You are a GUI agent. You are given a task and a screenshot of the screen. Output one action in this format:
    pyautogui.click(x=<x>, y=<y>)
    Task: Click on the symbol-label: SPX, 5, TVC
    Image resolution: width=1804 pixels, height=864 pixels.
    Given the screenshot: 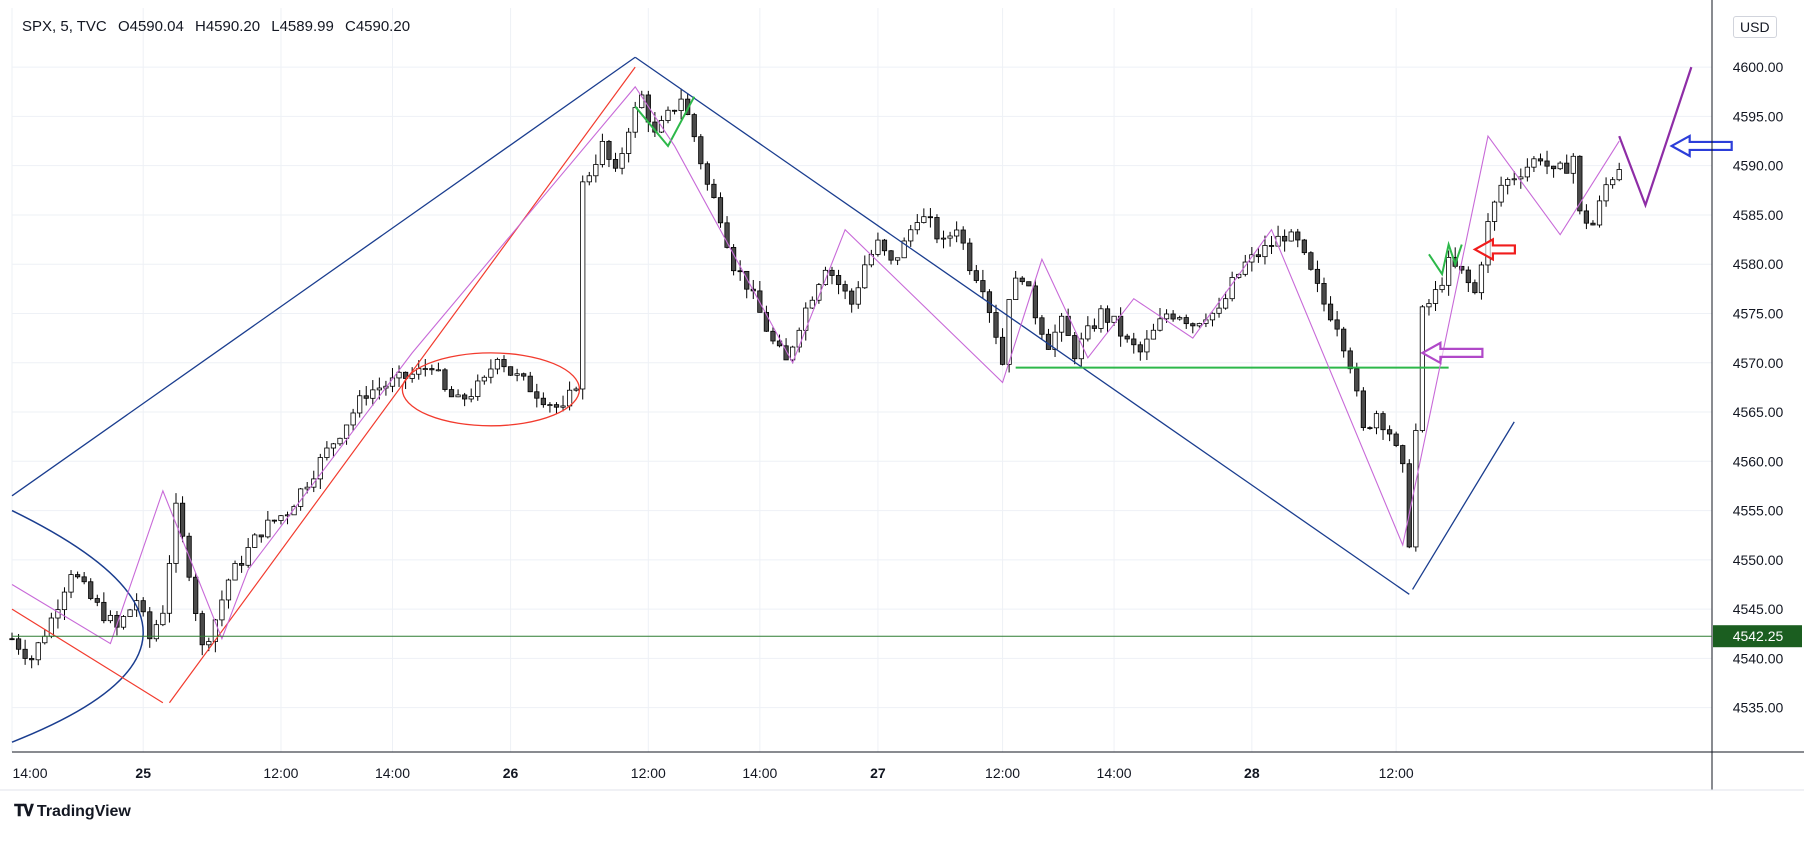 What is the action you would take?
    pyautogui.click(x=64, y=26)
    